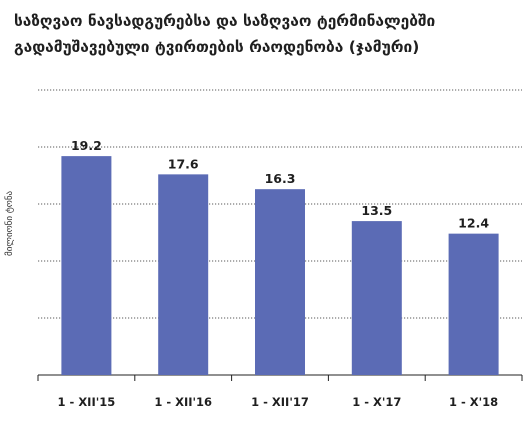 Image resolution: width=527 pixels, height=440 pixels. What do you see at coordinates (183, 163) in the screenshot?
I see `data-label: 17.6` at bounding box center [183, 163].